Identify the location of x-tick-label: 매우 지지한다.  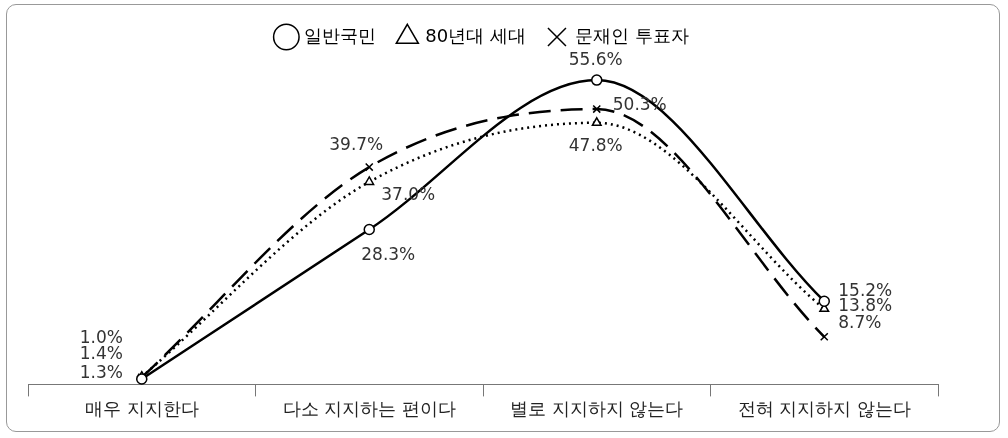
(141, 408).